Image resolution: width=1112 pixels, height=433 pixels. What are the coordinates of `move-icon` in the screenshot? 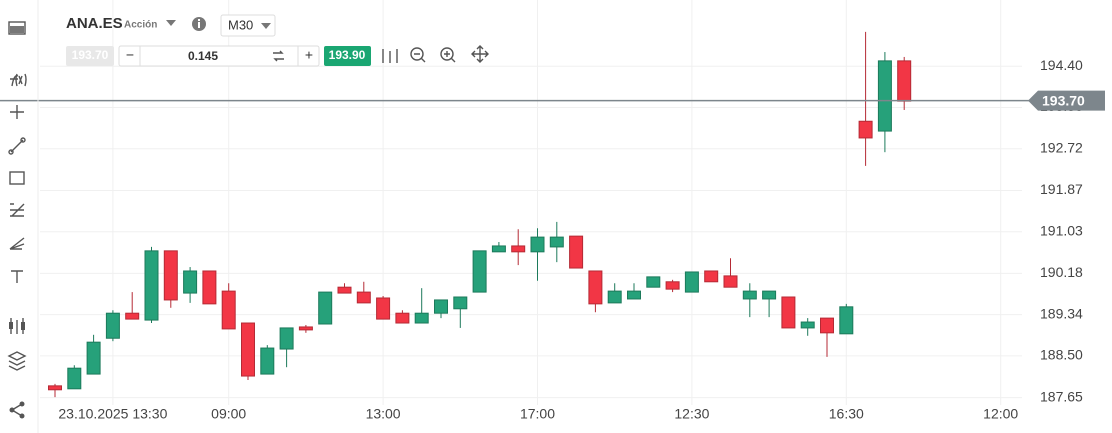 It's located at (480, 54).